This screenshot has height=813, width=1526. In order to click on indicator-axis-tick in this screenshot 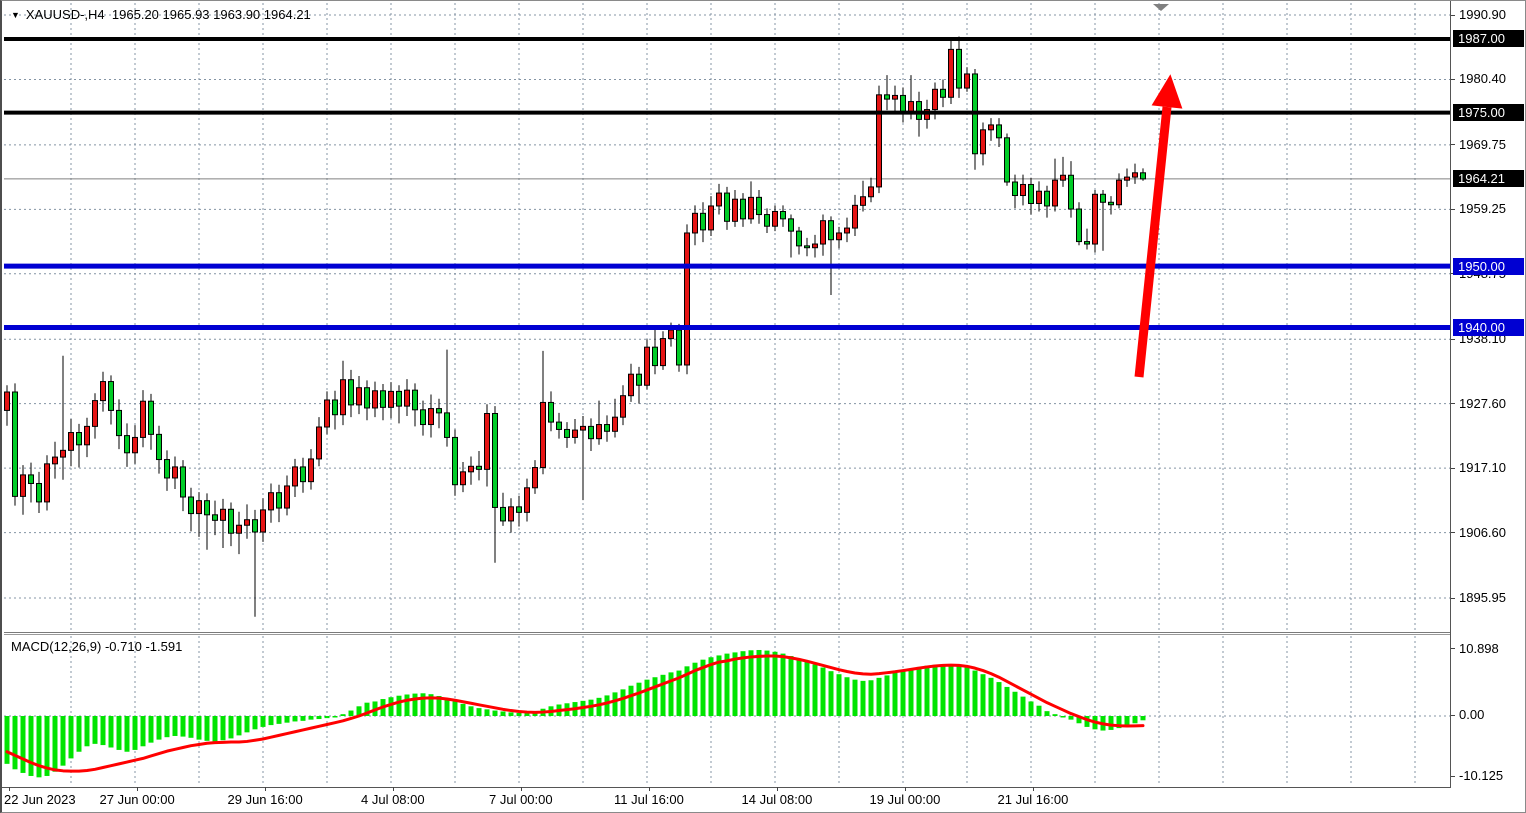, I will do `click(1453, 649)`.